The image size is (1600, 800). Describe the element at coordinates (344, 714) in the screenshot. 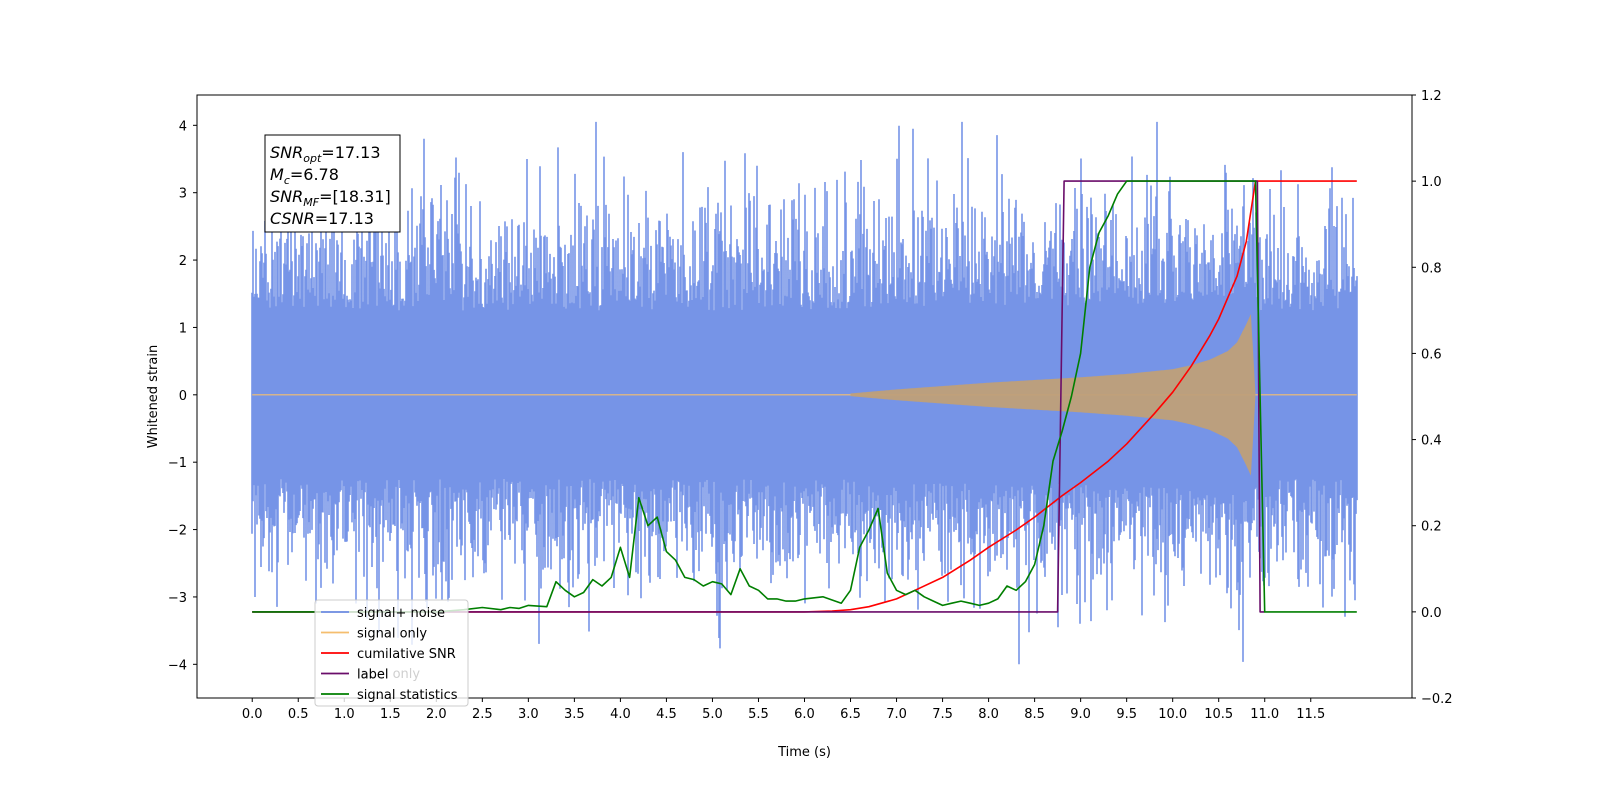

I see `x-tick-label: 1.0` at that location.